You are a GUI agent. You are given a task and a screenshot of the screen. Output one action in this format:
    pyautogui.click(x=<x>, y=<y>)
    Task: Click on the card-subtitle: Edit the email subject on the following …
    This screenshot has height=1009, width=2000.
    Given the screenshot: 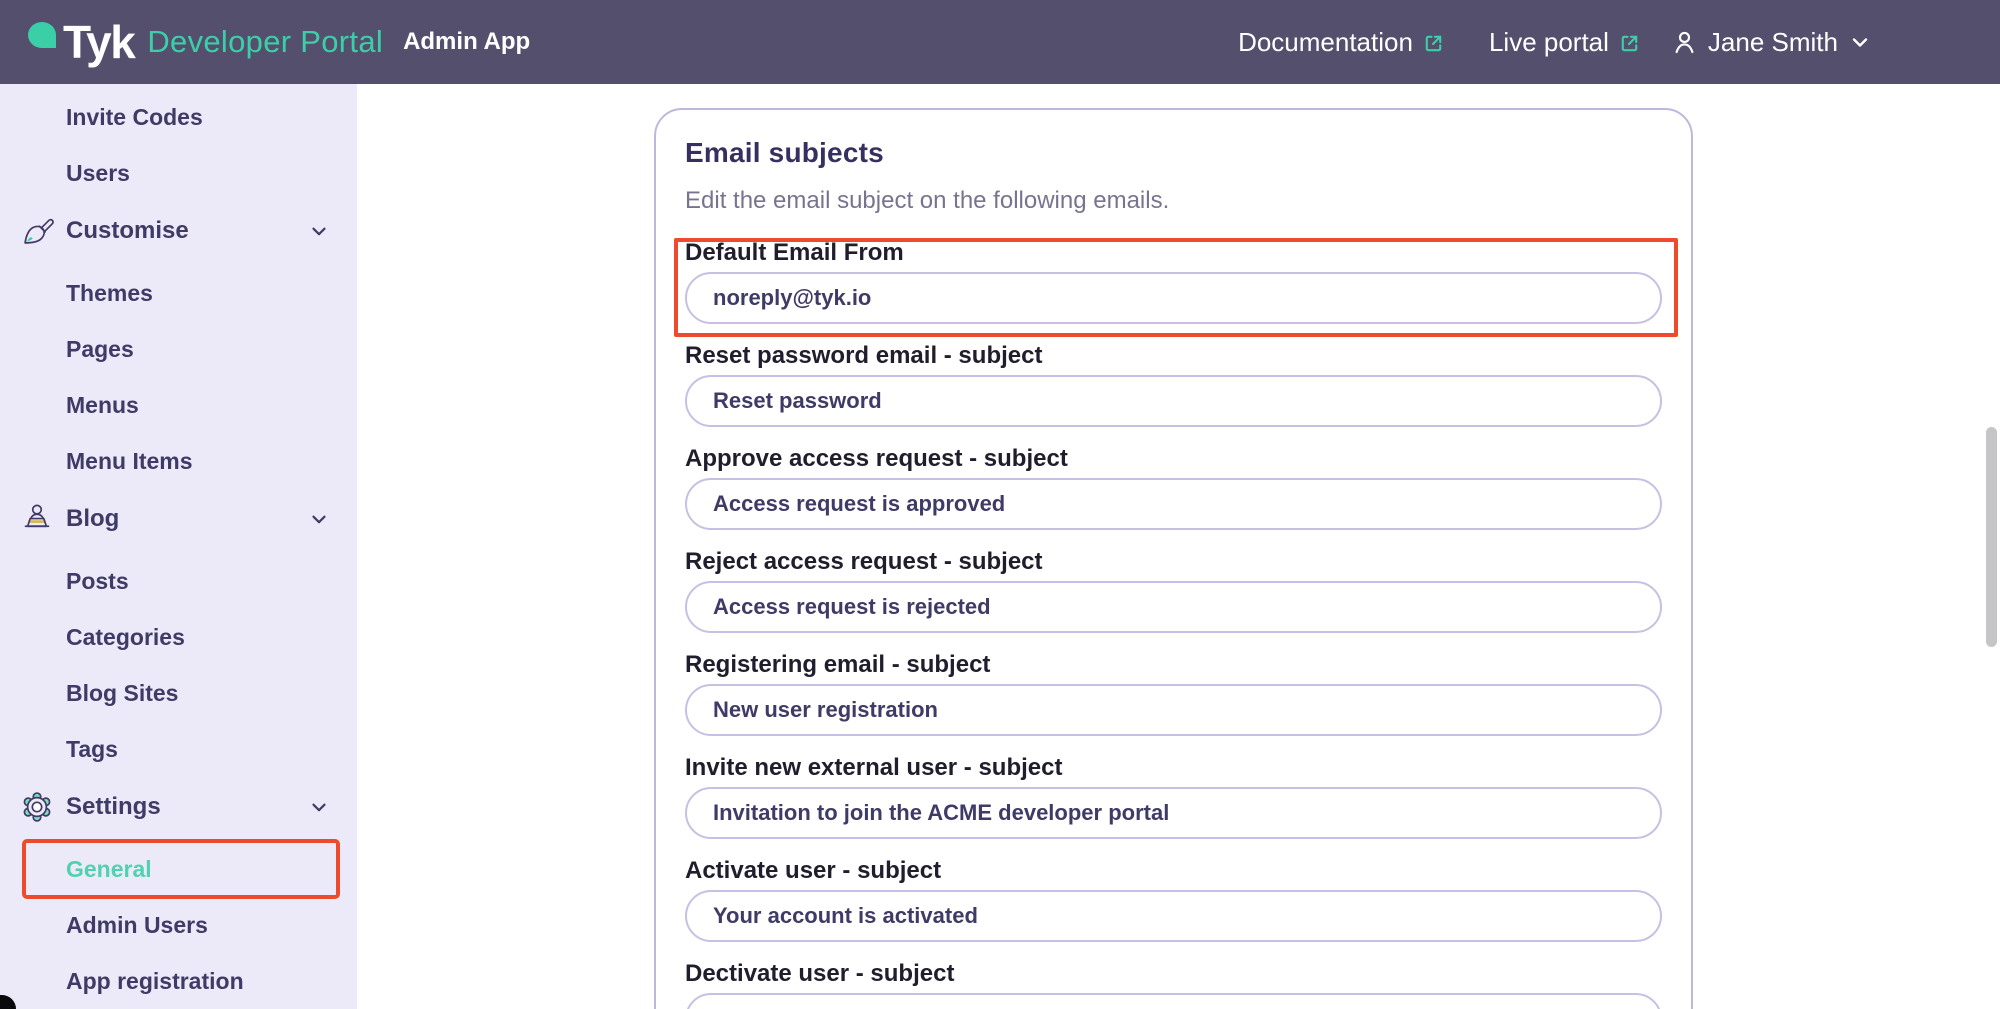 What is the action you would take?
    pyautogui.click(x=927, y=200)
    